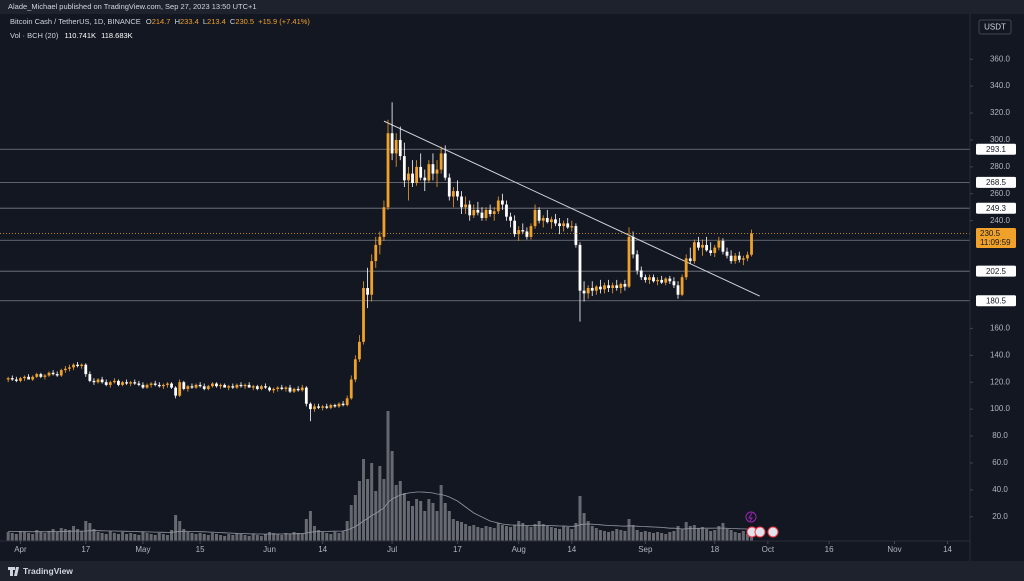 The height and width of the screenshot is (581, 1024). What do you see at coordinates (142, 549) in the screenshot?
I see `x-tick-label: May` at bounding box center [142, 549].